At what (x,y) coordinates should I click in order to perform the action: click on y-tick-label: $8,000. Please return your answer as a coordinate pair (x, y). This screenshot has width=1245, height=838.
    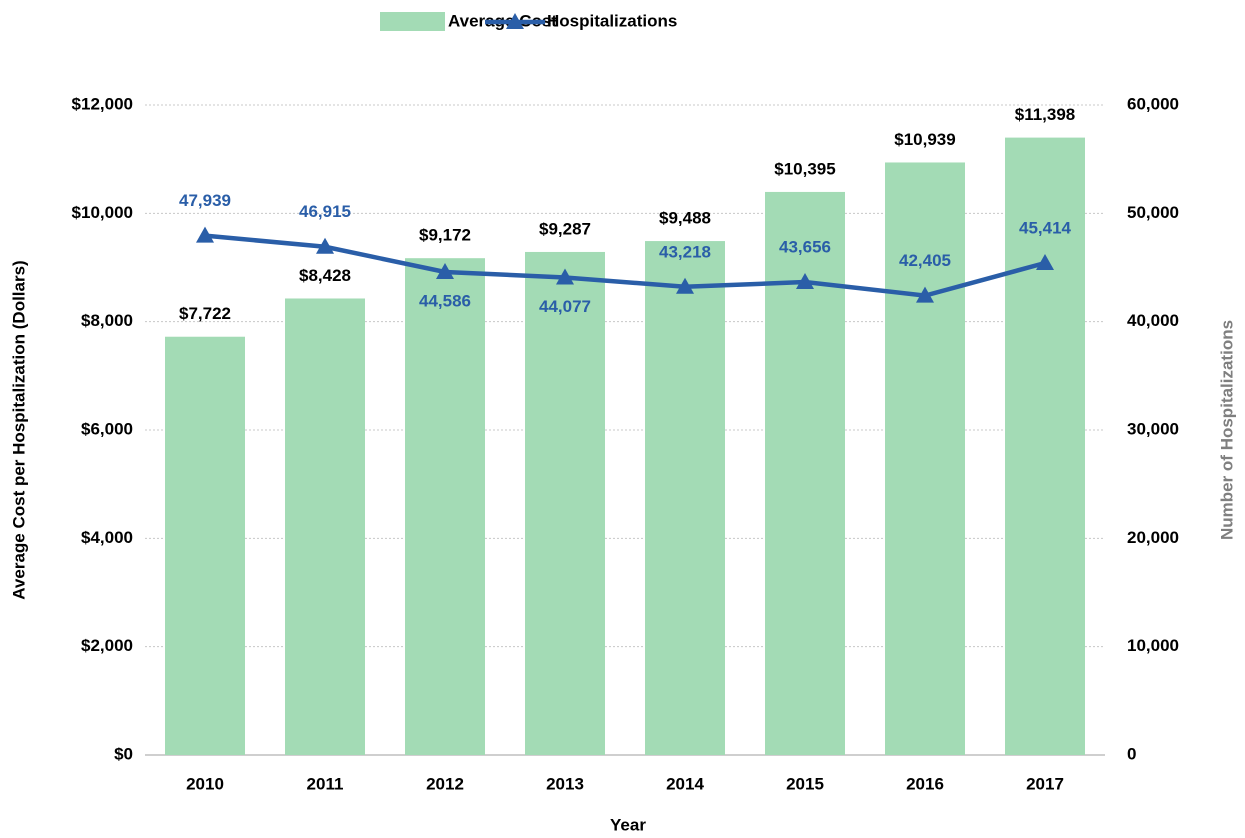
    Looking at the image, I should click on (107, 320).